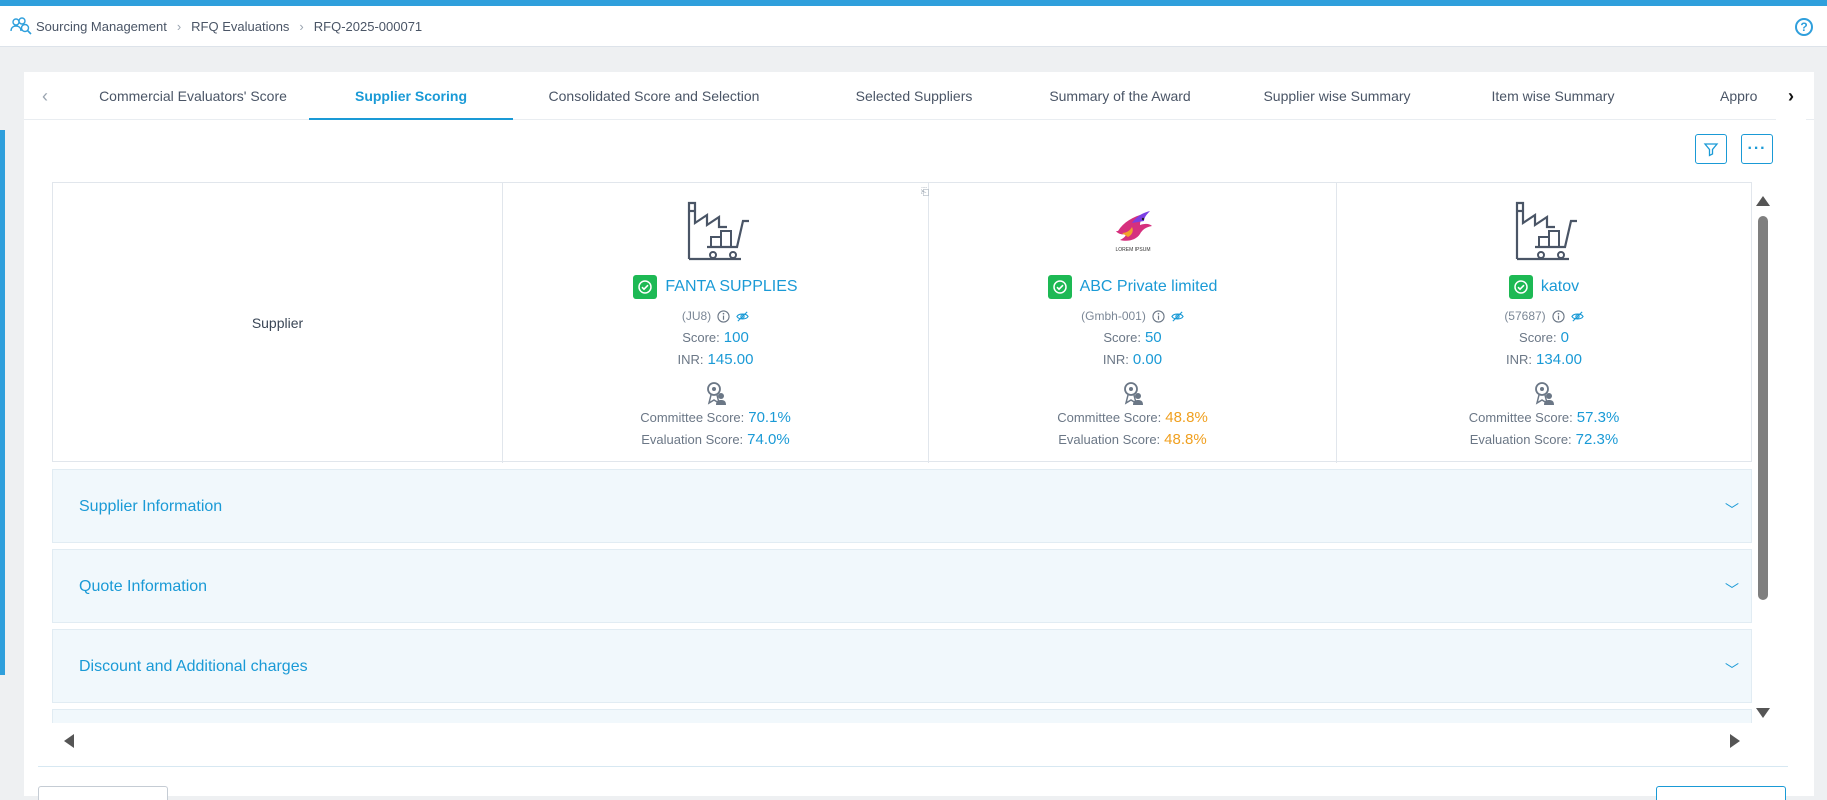 The height and width of the screenshot is (800, 1827). I want to click on svg-text: LOREM IPSUM, so click(1132, 250).